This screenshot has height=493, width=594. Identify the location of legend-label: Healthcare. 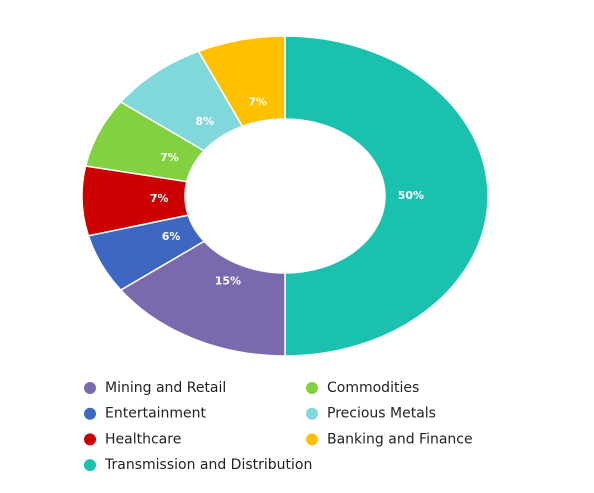
(143, 439).